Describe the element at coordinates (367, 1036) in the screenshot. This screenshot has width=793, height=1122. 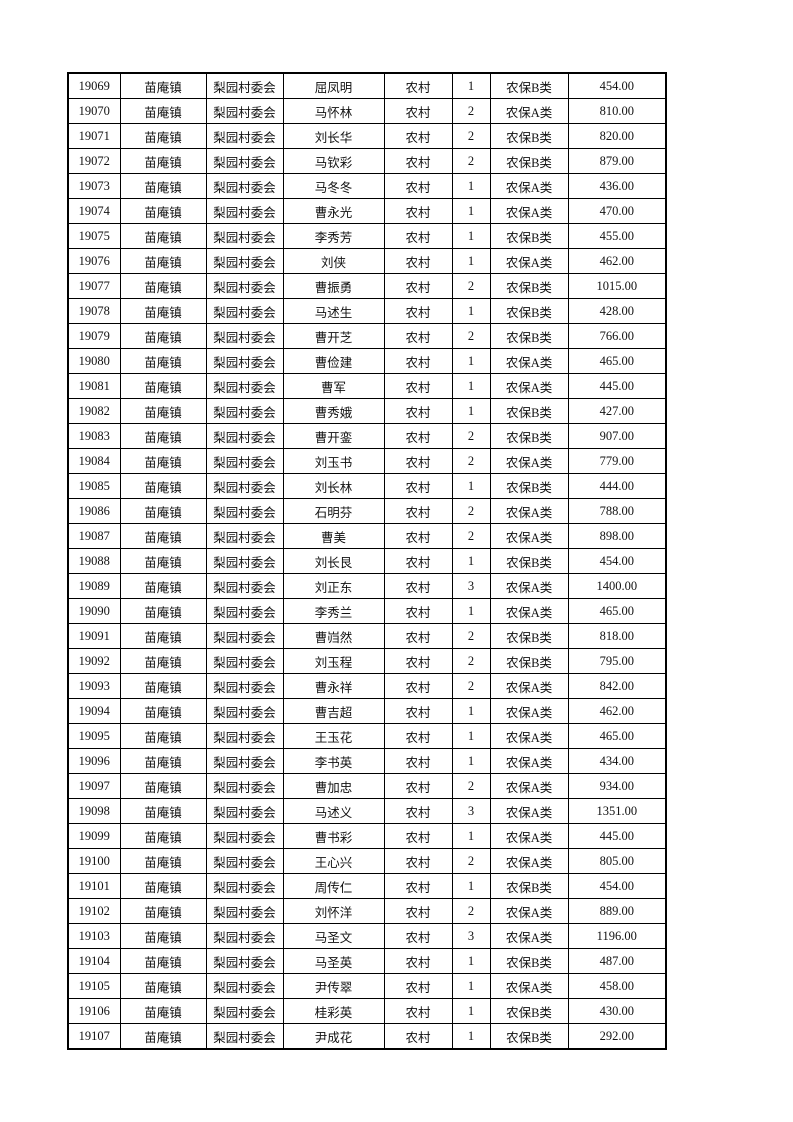
I see `table-row: 19107 苗庵镇 梨园村委会 尹成花 农村 1 农保B类 292.00` at that location.